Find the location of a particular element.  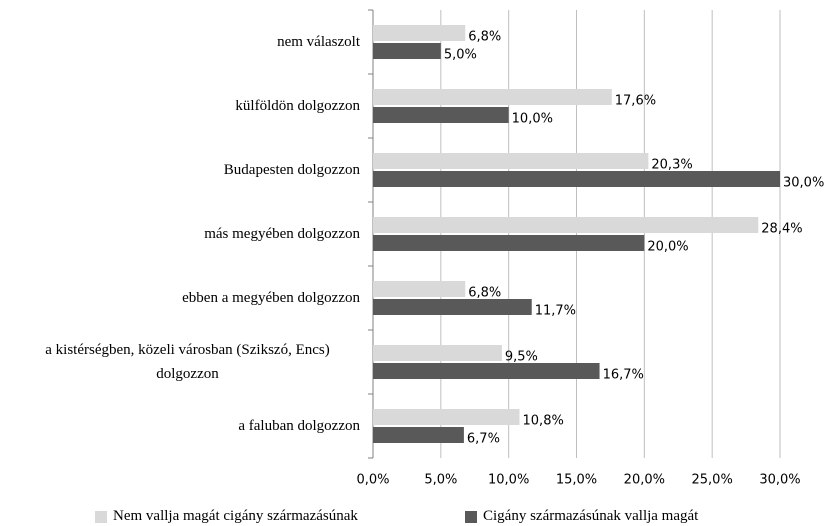

value-label: 20,3% is located at coordinates (671, 165).